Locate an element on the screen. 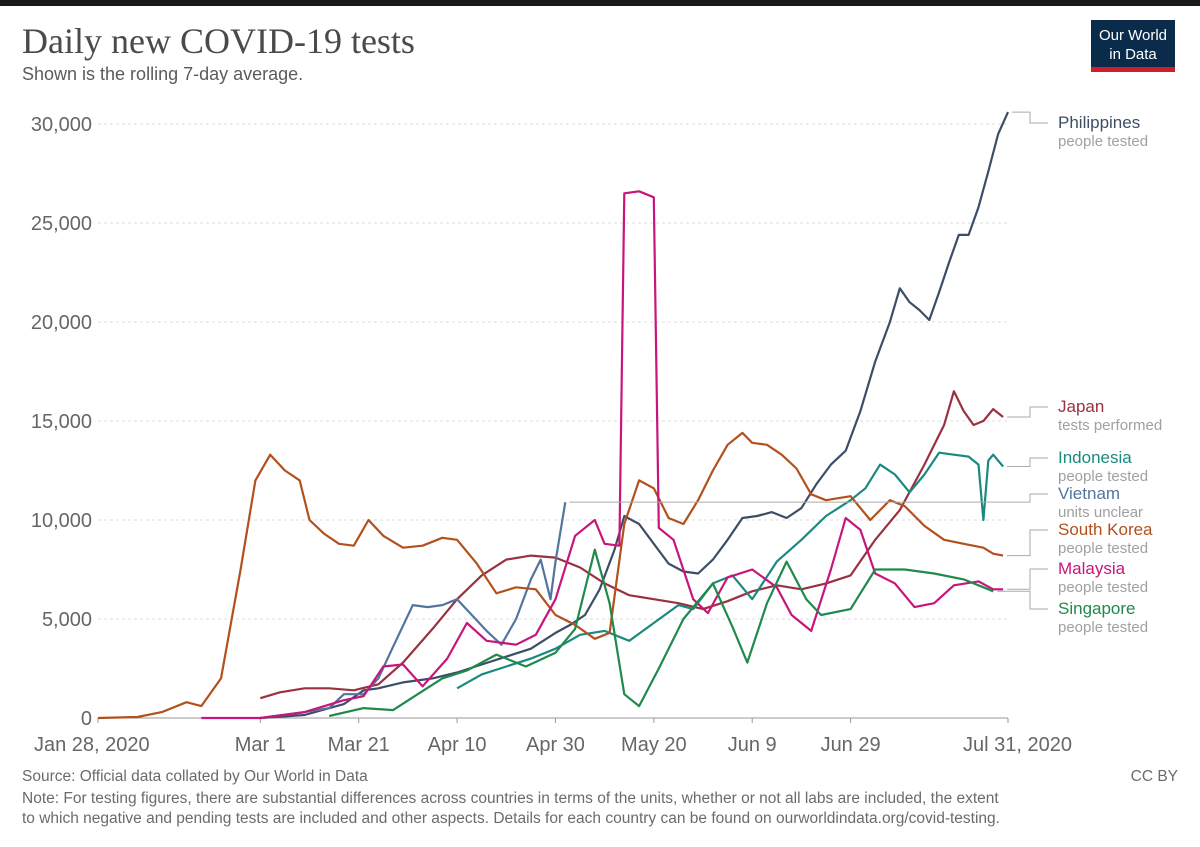  series-label-indonesia: Indonesia is located at coordinates (1095, 457).